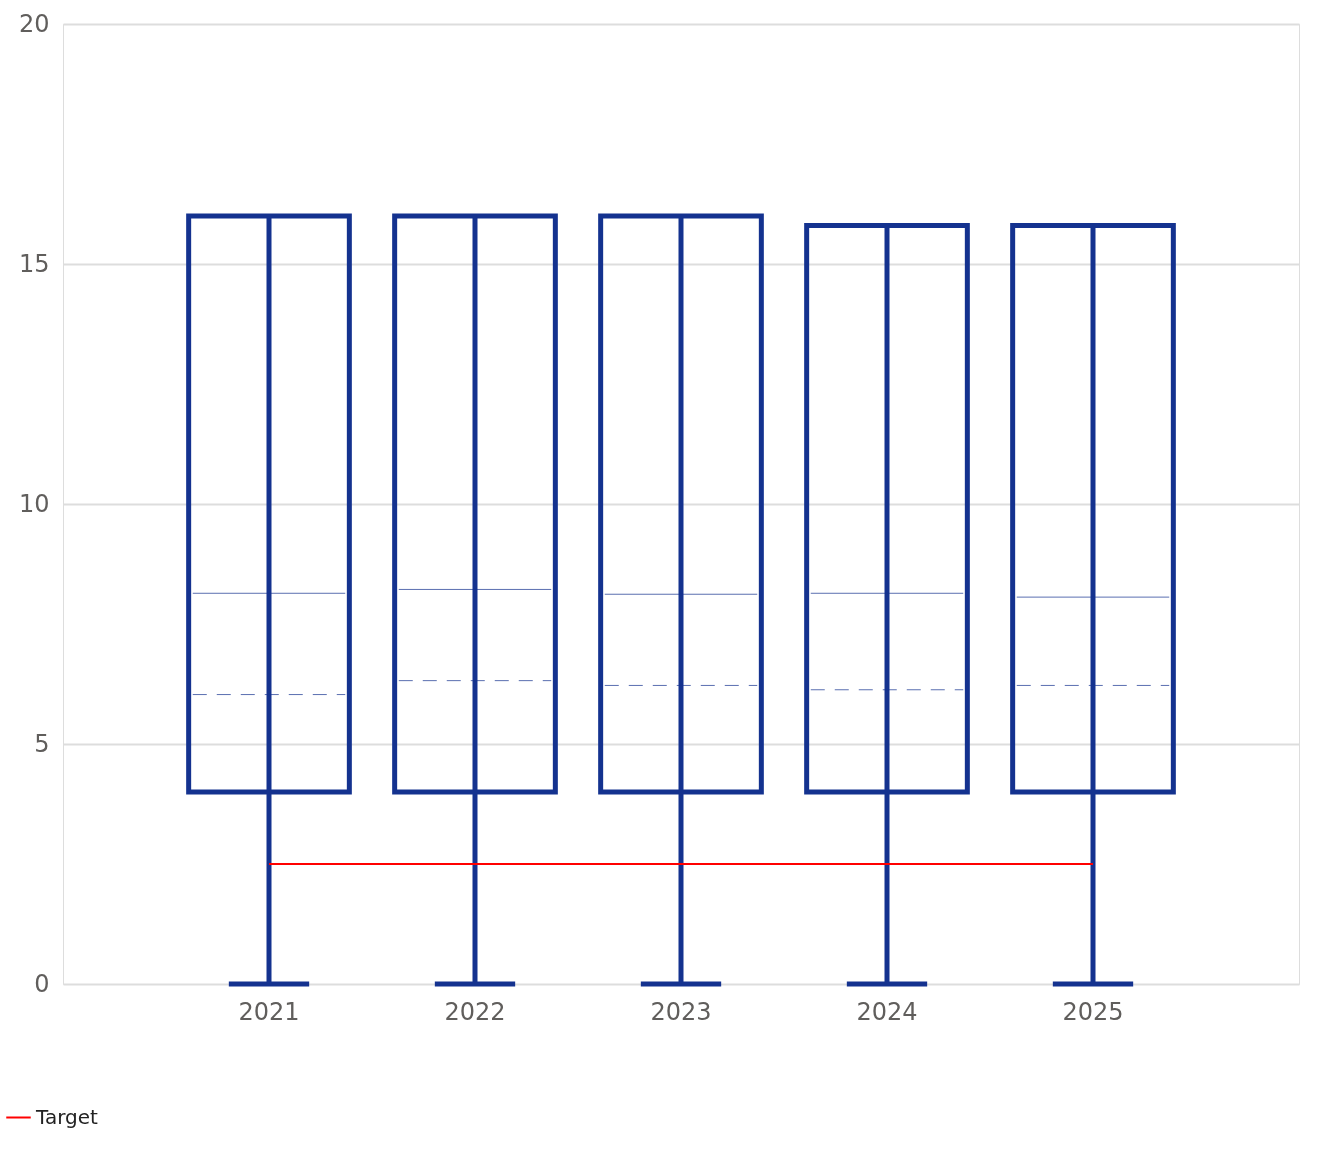 Image resolution: width=1323 pixels, height=1154 pixels. What do you see at coordinates (681, 1011) in the screenshot?
I see `x-tick-label: 2023` at bounding box center [681, 1011].